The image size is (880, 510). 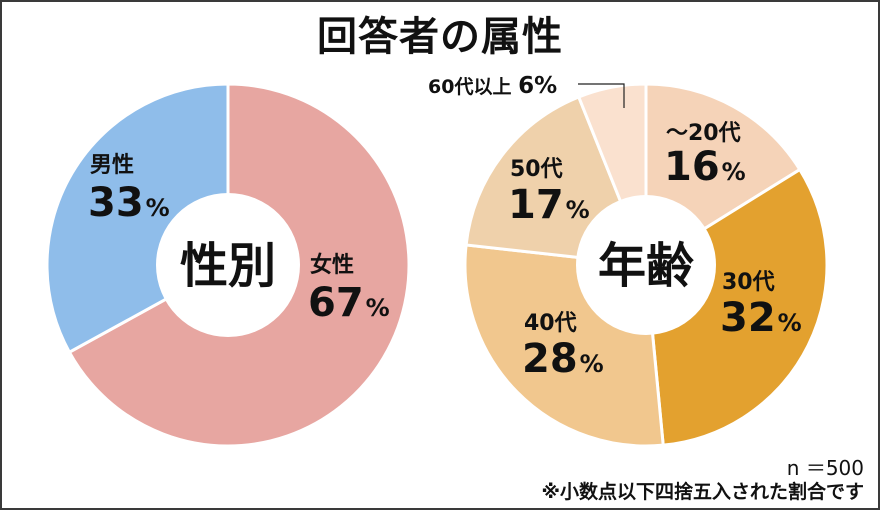 I want to click on age-pie-center-label: 年齢, so click(x=646, y=266).